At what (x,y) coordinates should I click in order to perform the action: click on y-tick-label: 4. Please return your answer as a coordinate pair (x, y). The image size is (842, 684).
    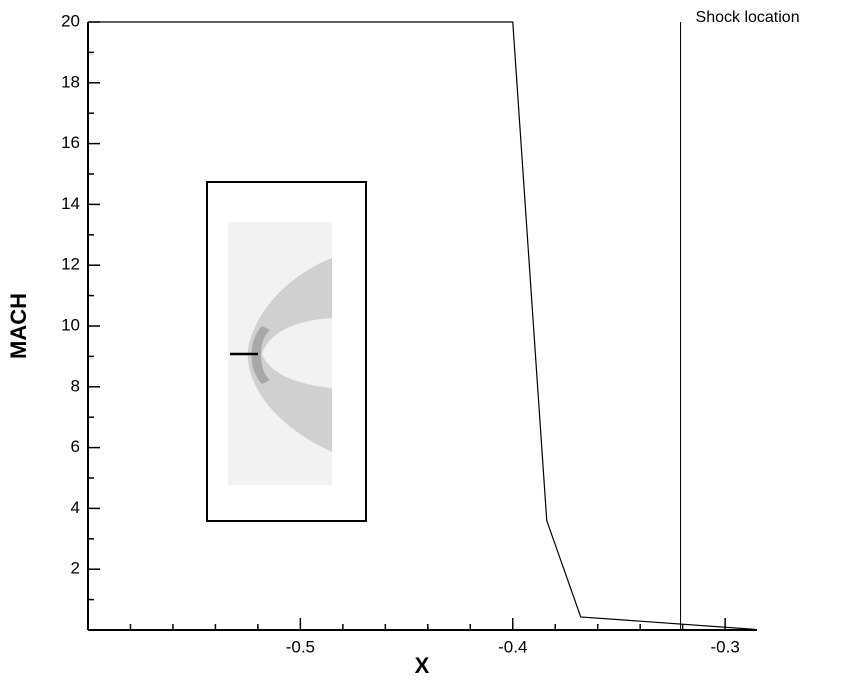
    Looking at the image, I should click on (75, 507).